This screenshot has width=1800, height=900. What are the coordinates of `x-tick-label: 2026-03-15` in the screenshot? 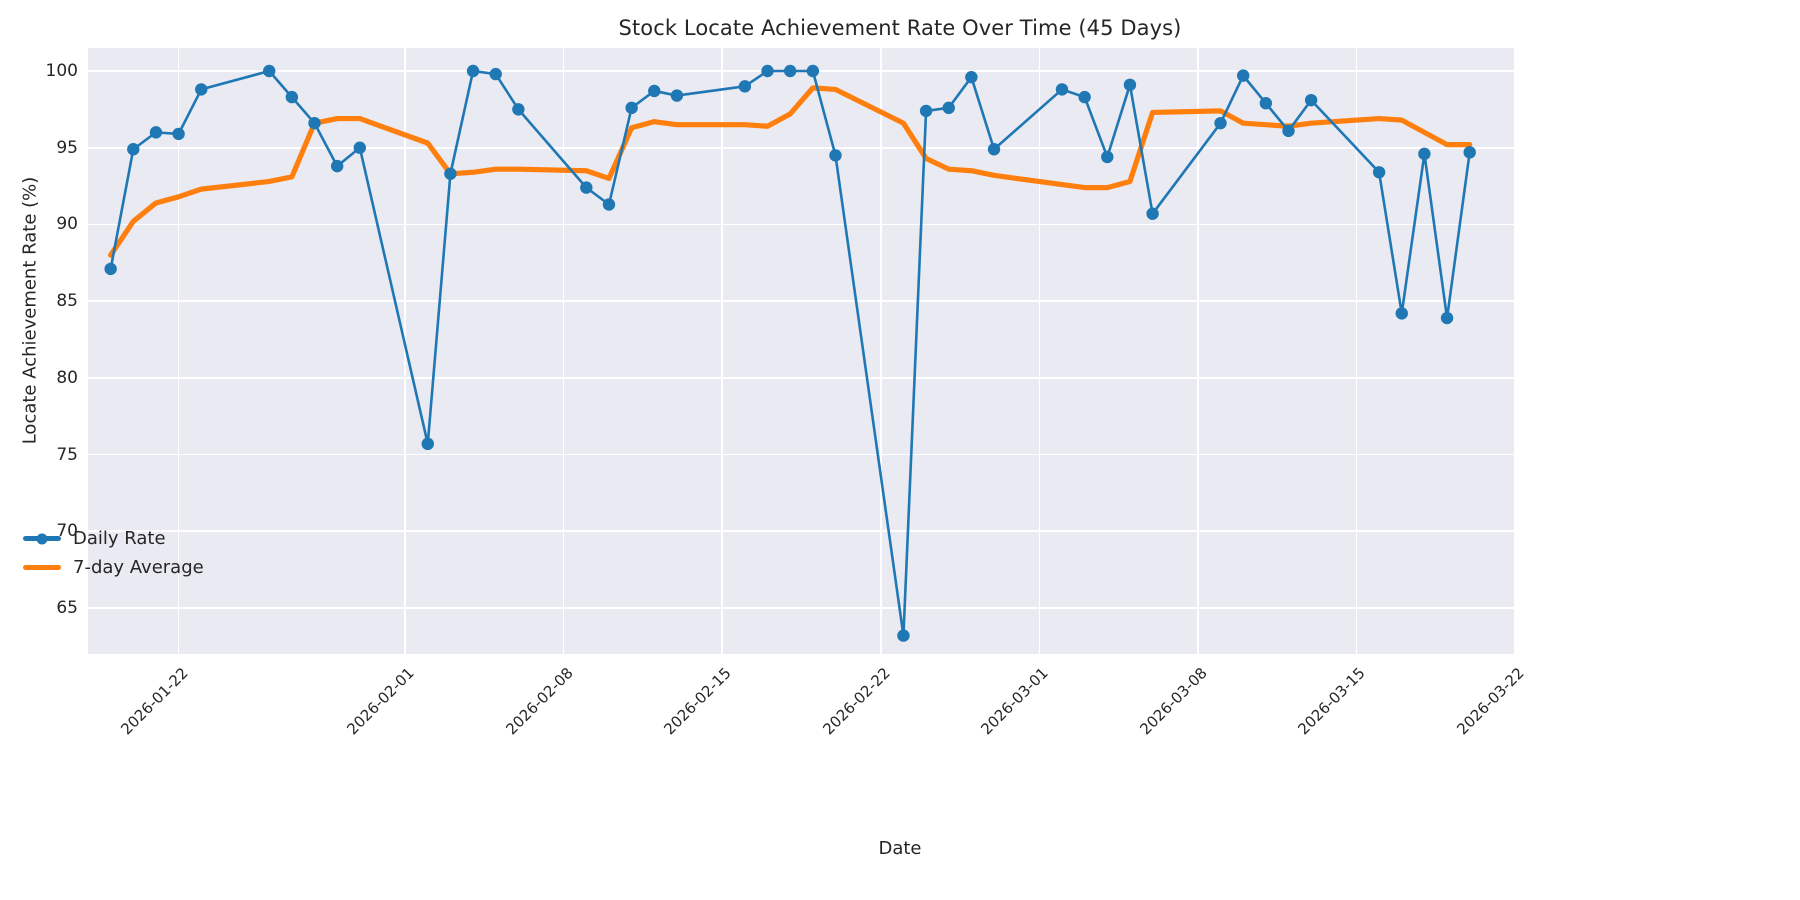 It's located at (1332, 701).